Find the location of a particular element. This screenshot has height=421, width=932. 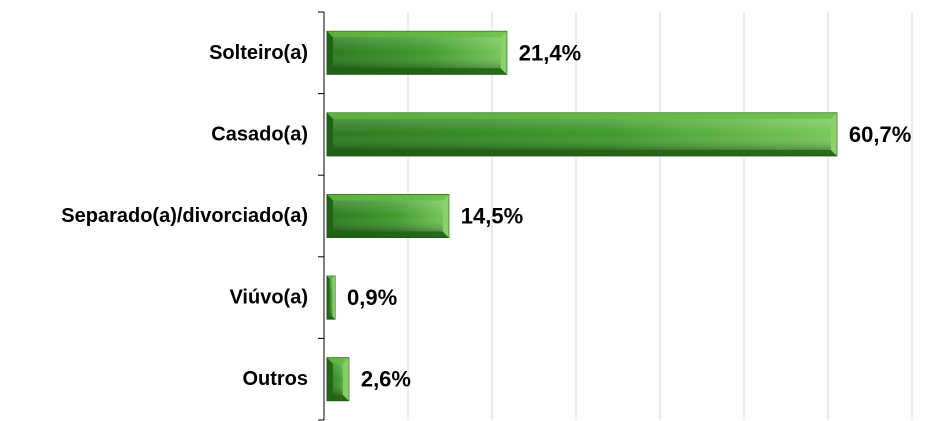

category-label: Outros is located at coordinates (275, 379).